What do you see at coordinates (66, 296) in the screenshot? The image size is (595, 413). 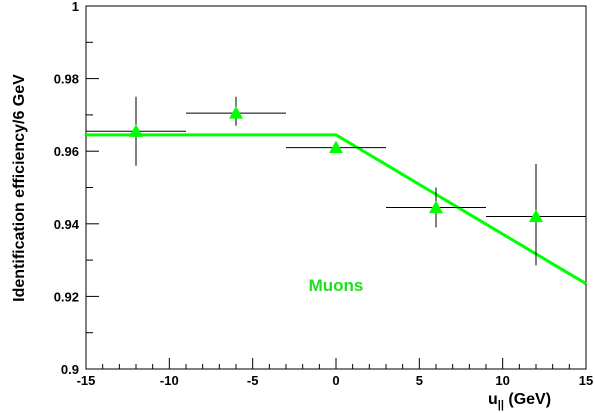 I see `y-tick-label: 0.92` at bounding box center [66, 296].